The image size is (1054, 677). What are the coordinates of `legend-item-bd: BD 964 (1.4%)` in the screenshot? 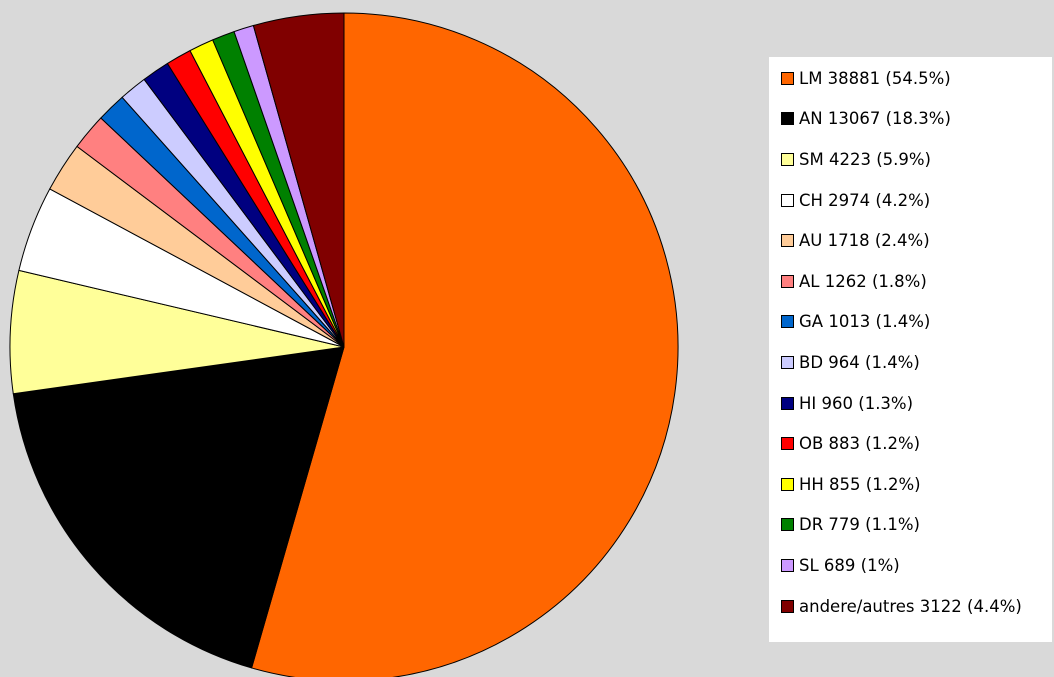 It's located at (916, 362).